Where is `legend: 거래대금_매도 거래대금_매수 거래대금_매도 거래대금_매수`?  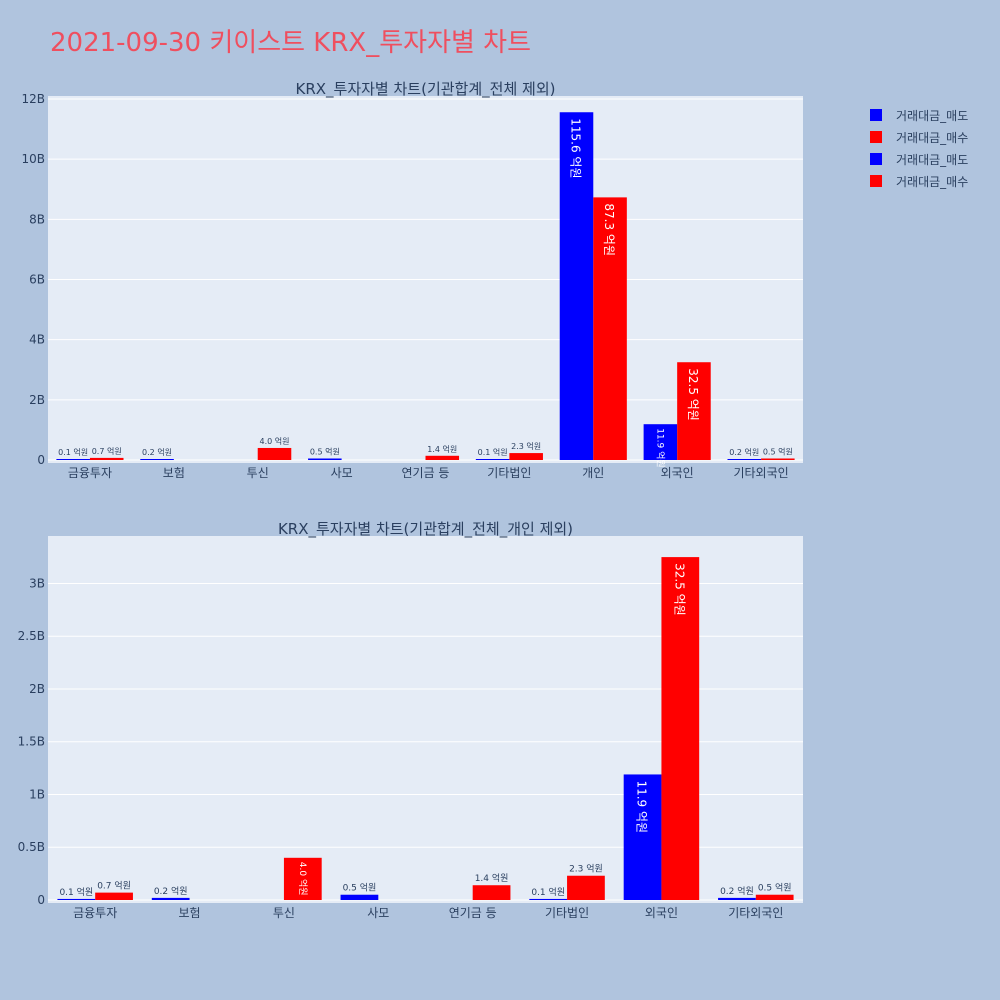 legend: 거래대금_매도 거래대금_매수 거래대금_매도 거래대금_매수 is located at coordinates (919, 148).